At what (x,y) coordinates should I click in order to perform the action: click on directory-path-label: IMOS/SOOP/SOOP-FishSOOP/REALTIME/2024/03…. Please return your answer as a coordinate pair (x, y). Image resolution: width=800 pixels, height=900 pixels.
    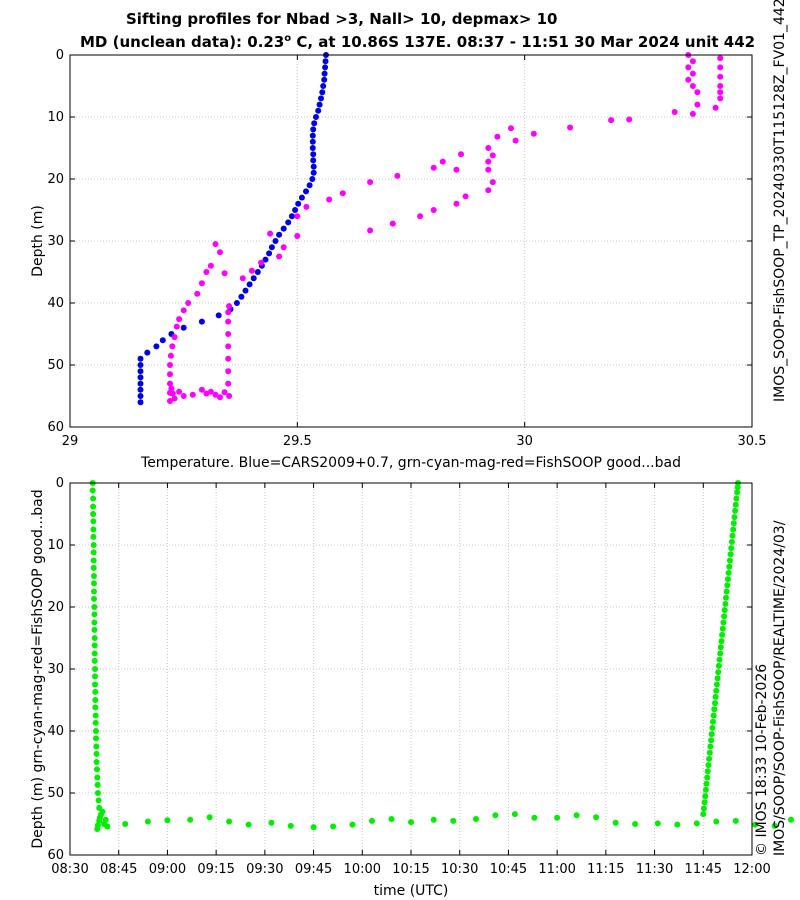
    Looking at the image, I should click on (780, 688).